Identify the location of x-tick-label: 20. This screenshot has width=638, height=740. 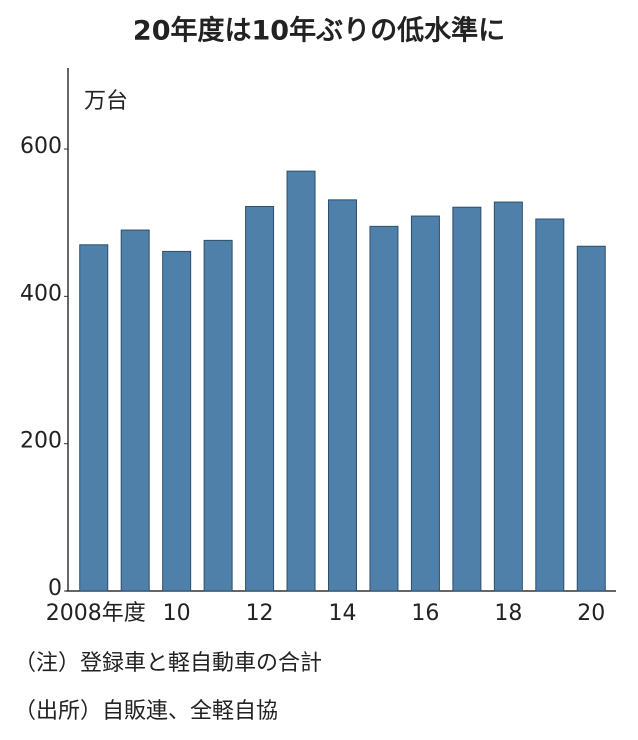
(591, 613).